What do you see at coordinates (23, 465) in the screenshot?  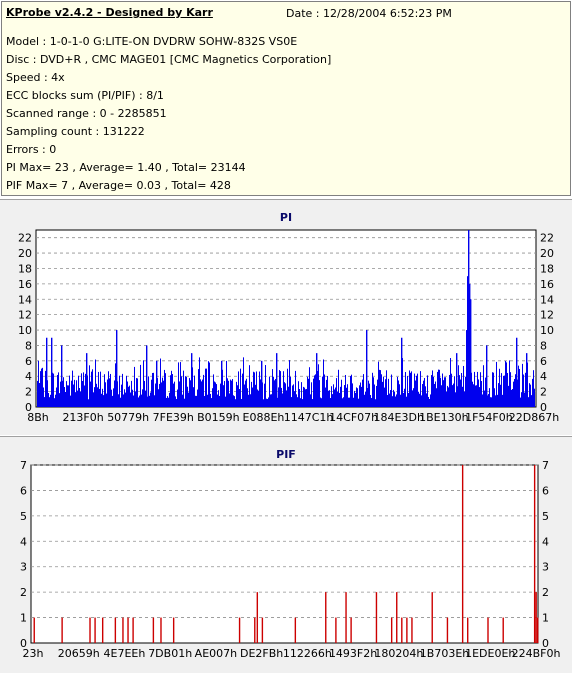 I see `pif-ytick-left-7: 7` at bounding box center [23, 465].